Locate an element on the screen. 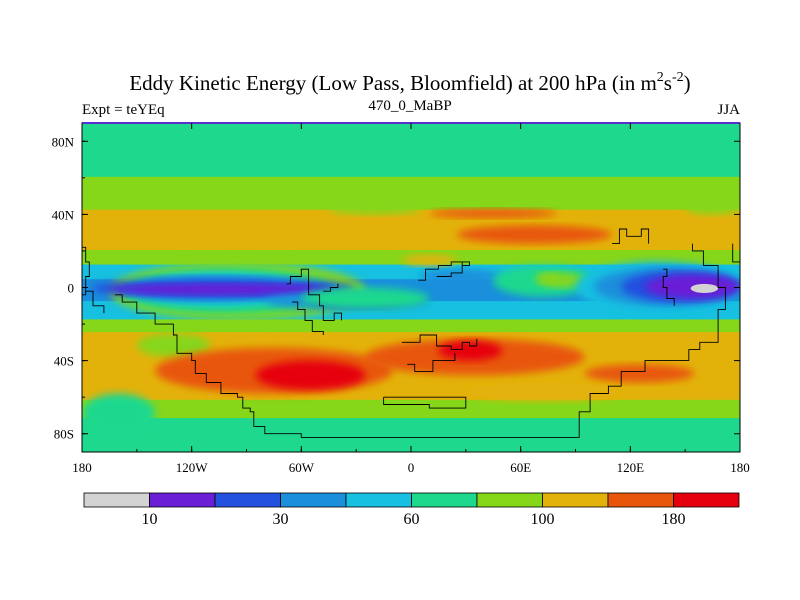  colorbar-label: 30 is located at coordinates (281, 519).